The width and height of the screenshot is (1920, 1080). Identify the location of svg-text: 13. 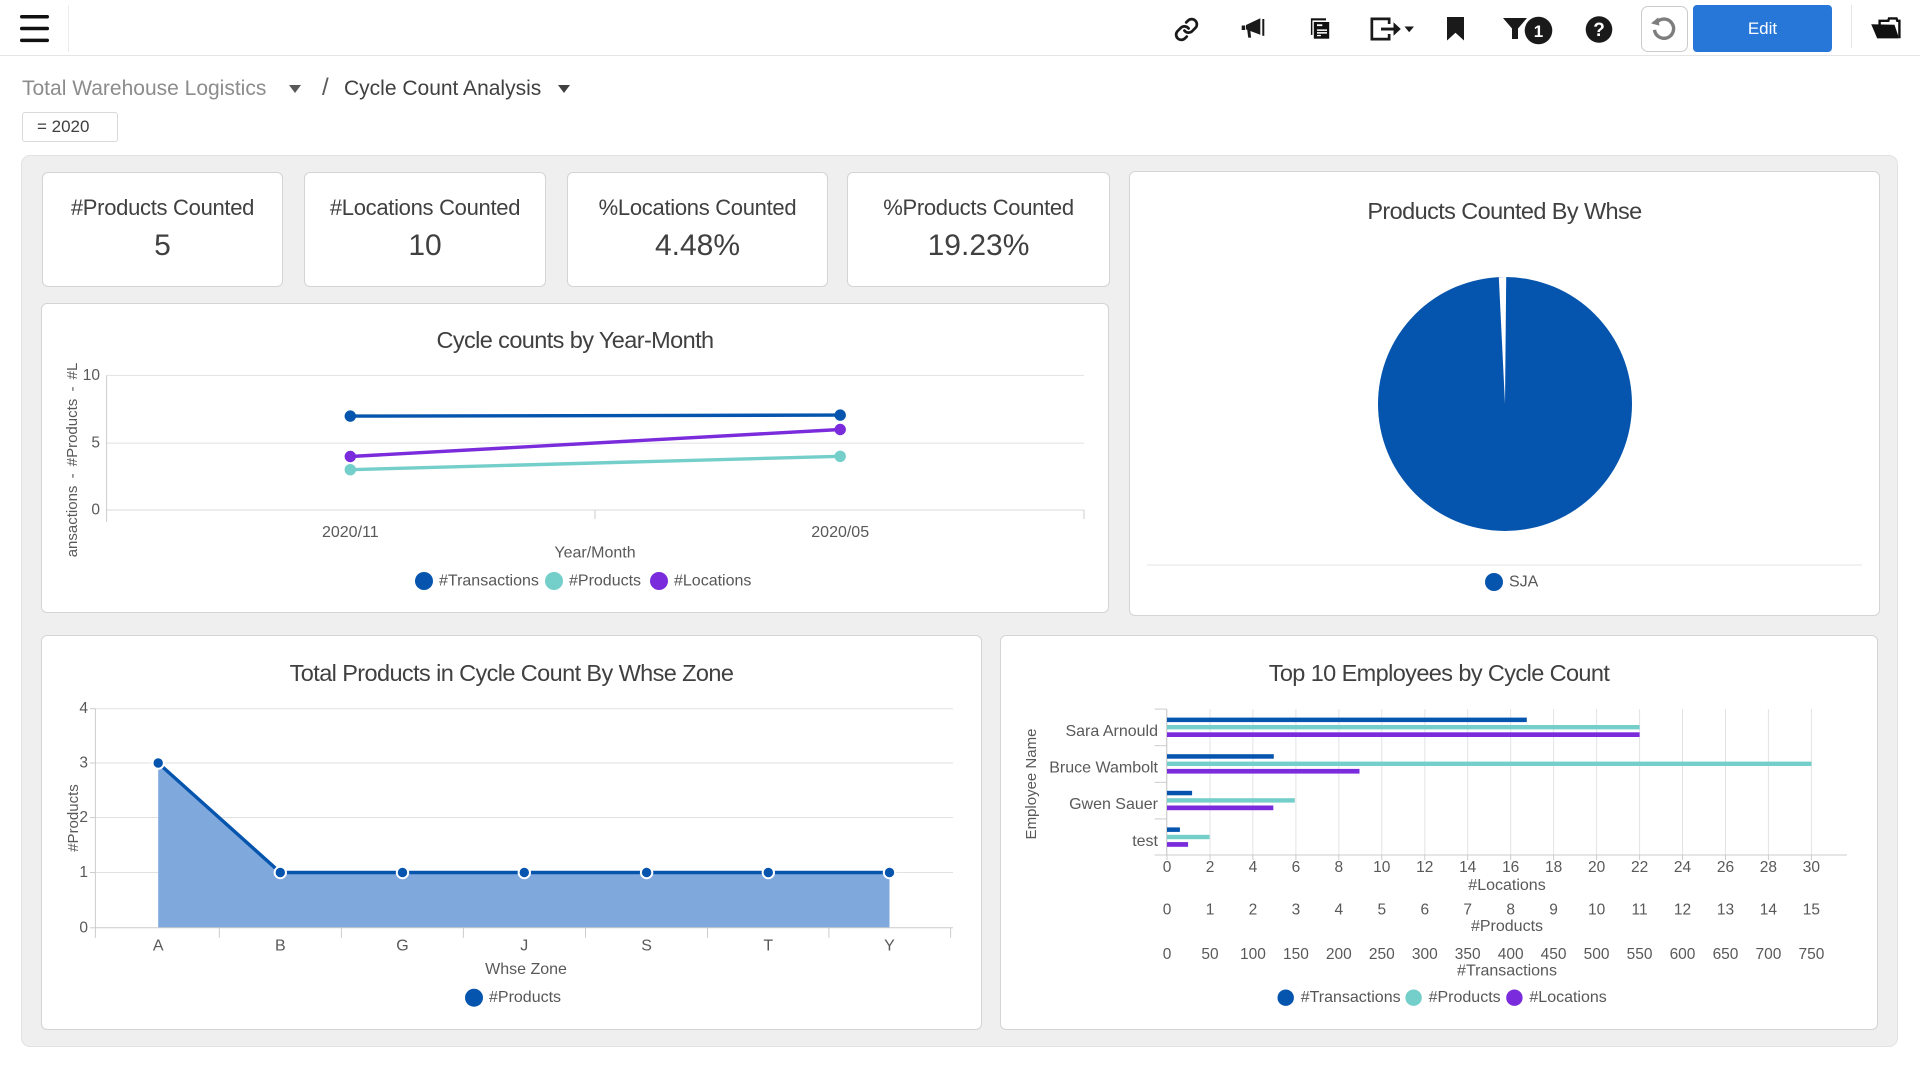
(1725, 910).